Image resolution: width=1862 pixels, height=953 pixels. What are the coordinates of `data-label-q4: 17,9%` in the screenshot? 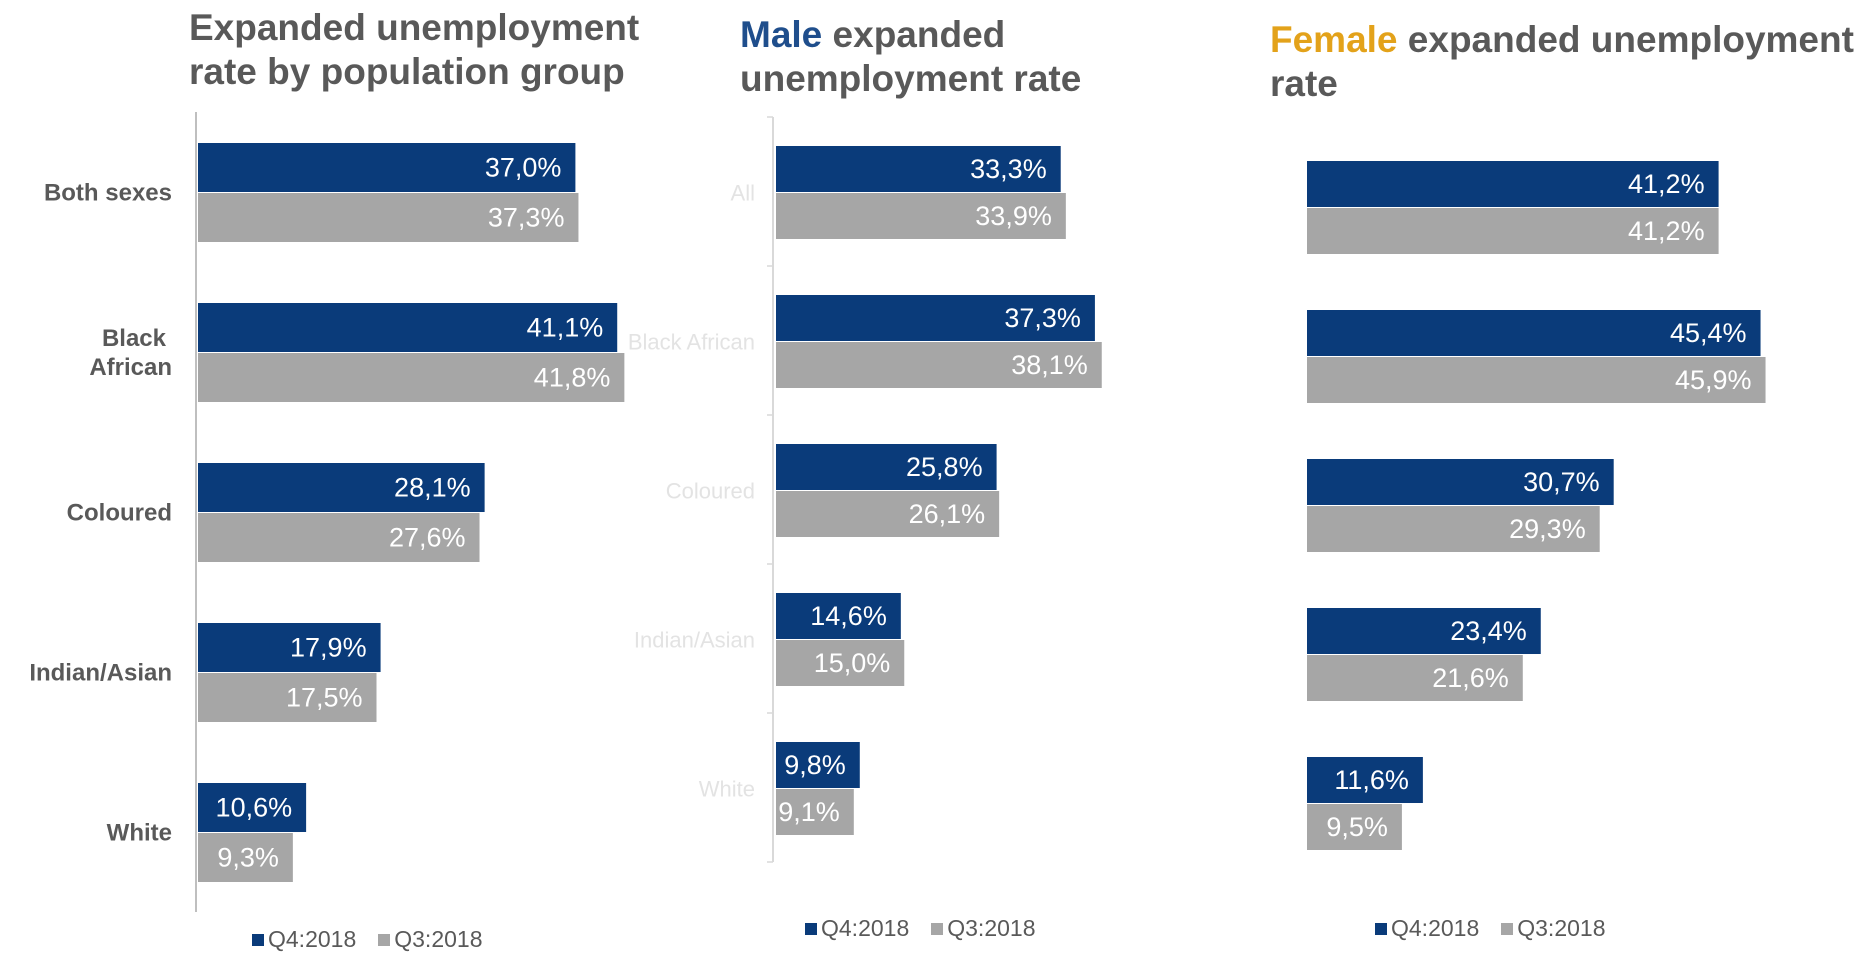 It's located at (328, 648).